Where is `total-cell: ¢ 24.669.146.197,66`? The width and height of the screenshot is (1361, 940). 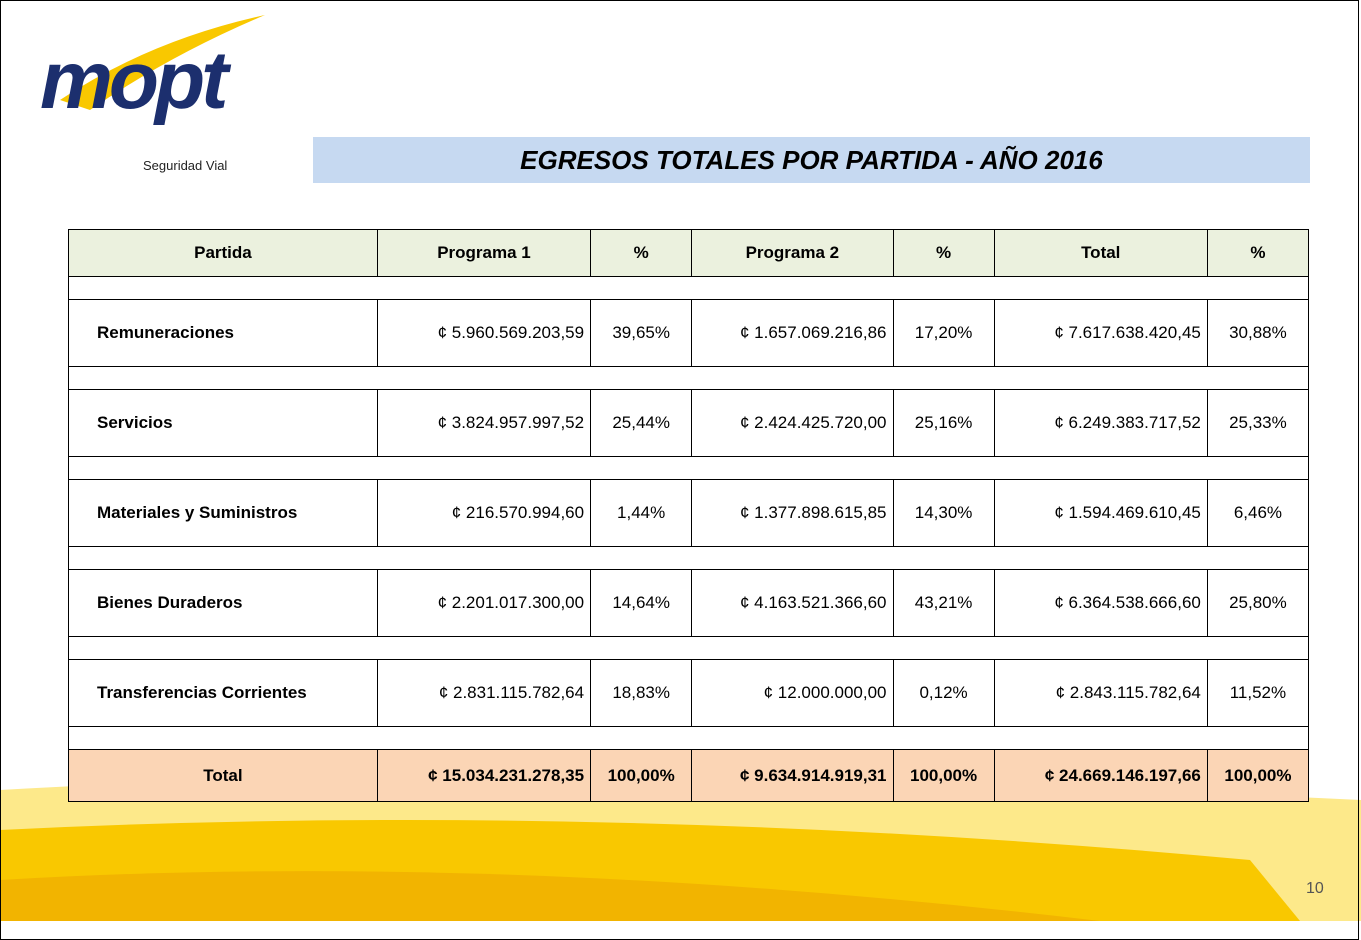
total-cell: ¢ 24.669.146.197,66 is located at coordinates (1100, 775).